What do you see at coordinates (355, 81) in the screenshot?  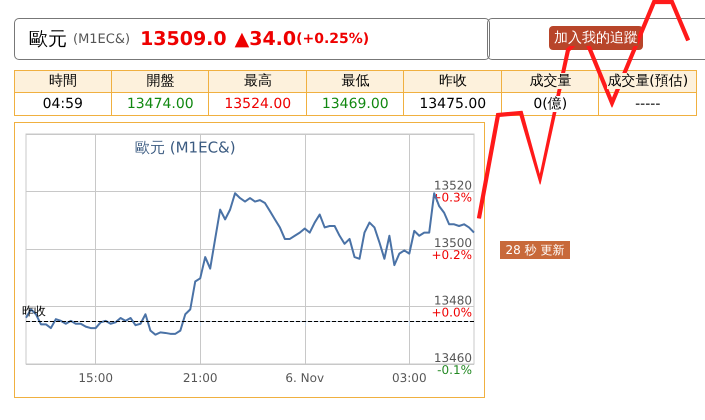 I see `text: 最低` at bounding box center [355, 81].